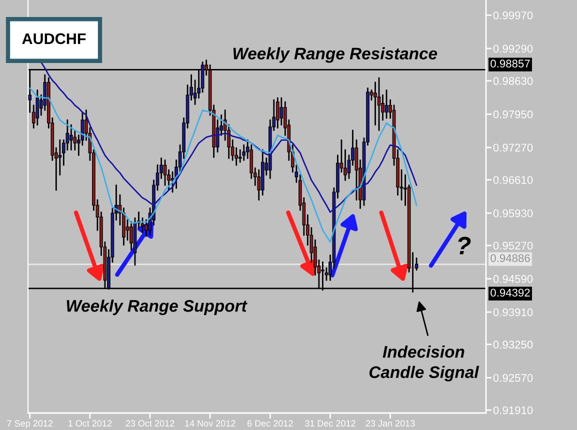 Image resolution: width=577 pixels, height=430 pixels. Describe the element at coordinates (510, 258) in the screenshot. I see `ref-line-label: 0.94886` at that location.